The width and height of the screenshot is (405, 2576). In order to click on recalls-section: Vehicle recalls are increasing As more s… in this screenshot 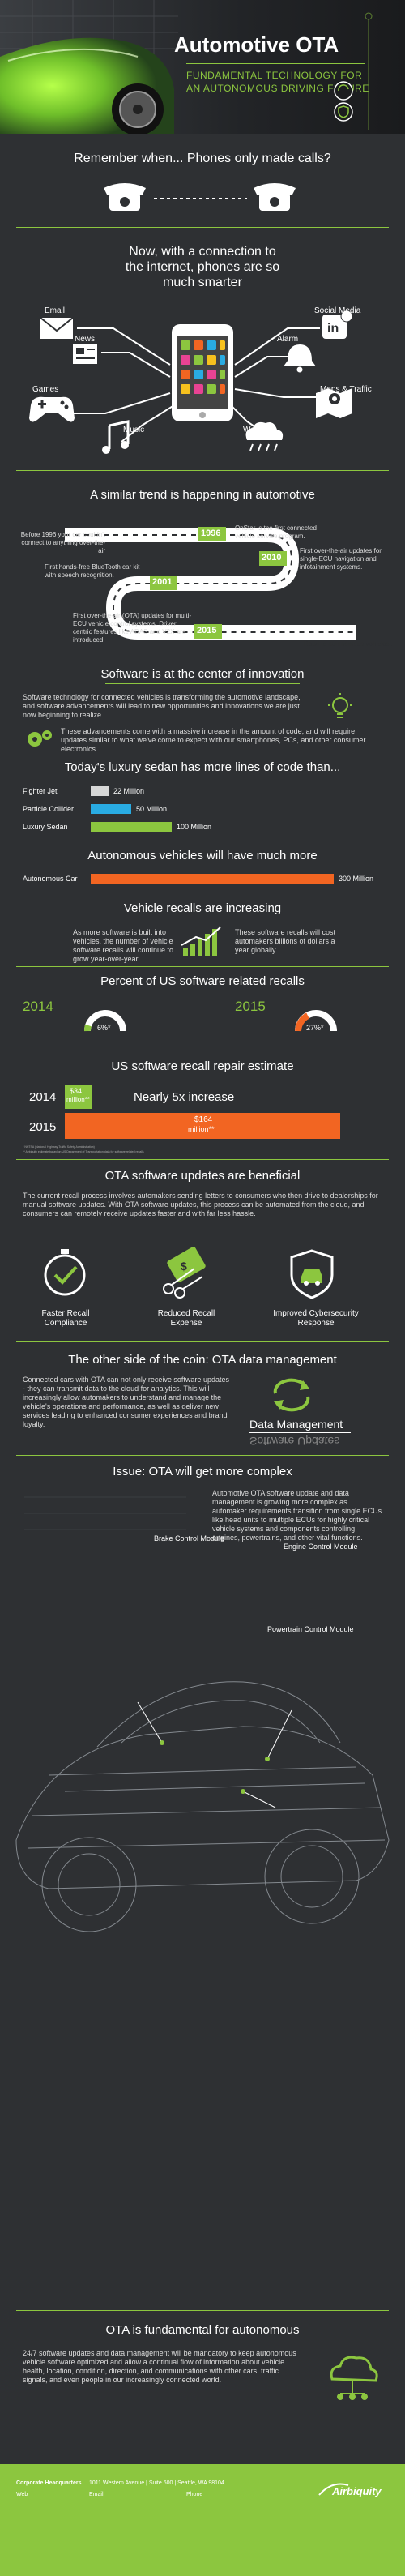, I will do `click(202, 928)`.